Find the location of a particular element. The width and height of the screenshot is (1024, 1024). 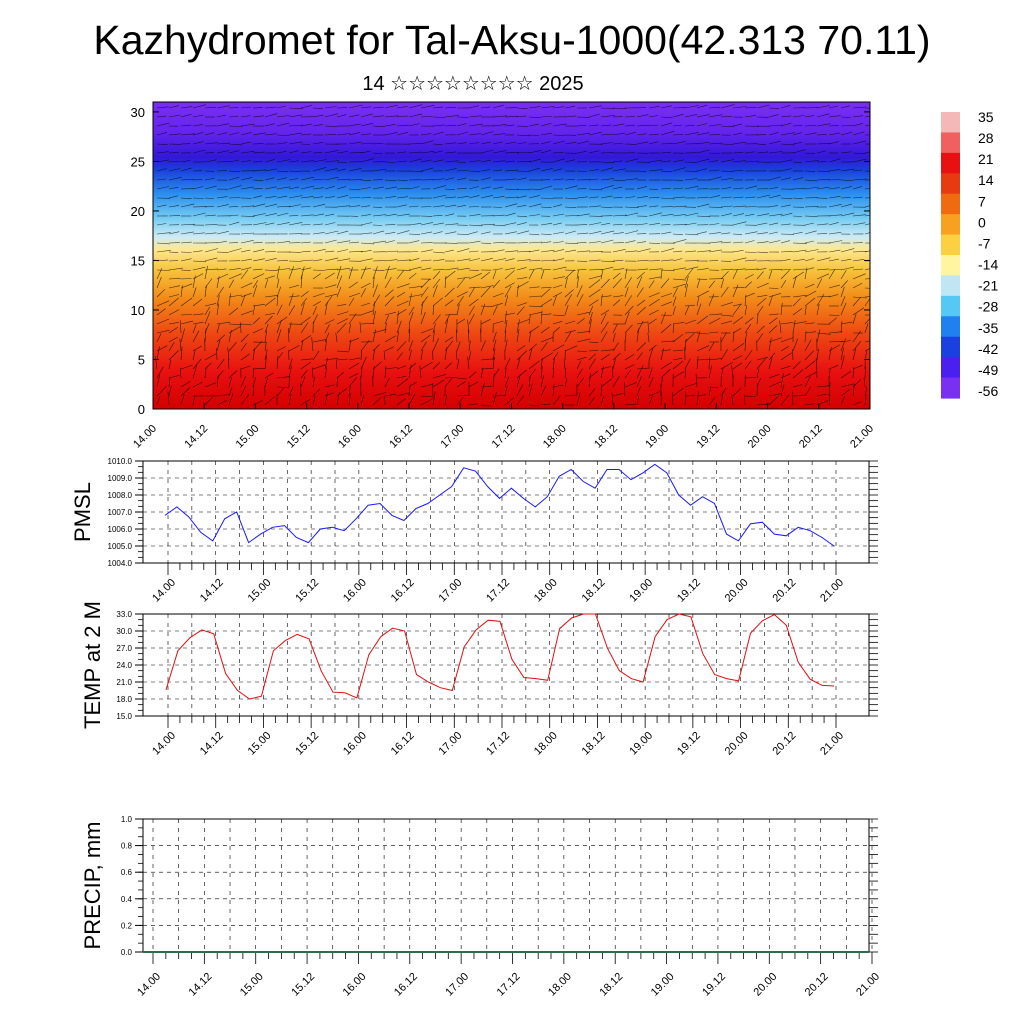

x-tick-label: 16.00 is located at coordinates (350, 437).